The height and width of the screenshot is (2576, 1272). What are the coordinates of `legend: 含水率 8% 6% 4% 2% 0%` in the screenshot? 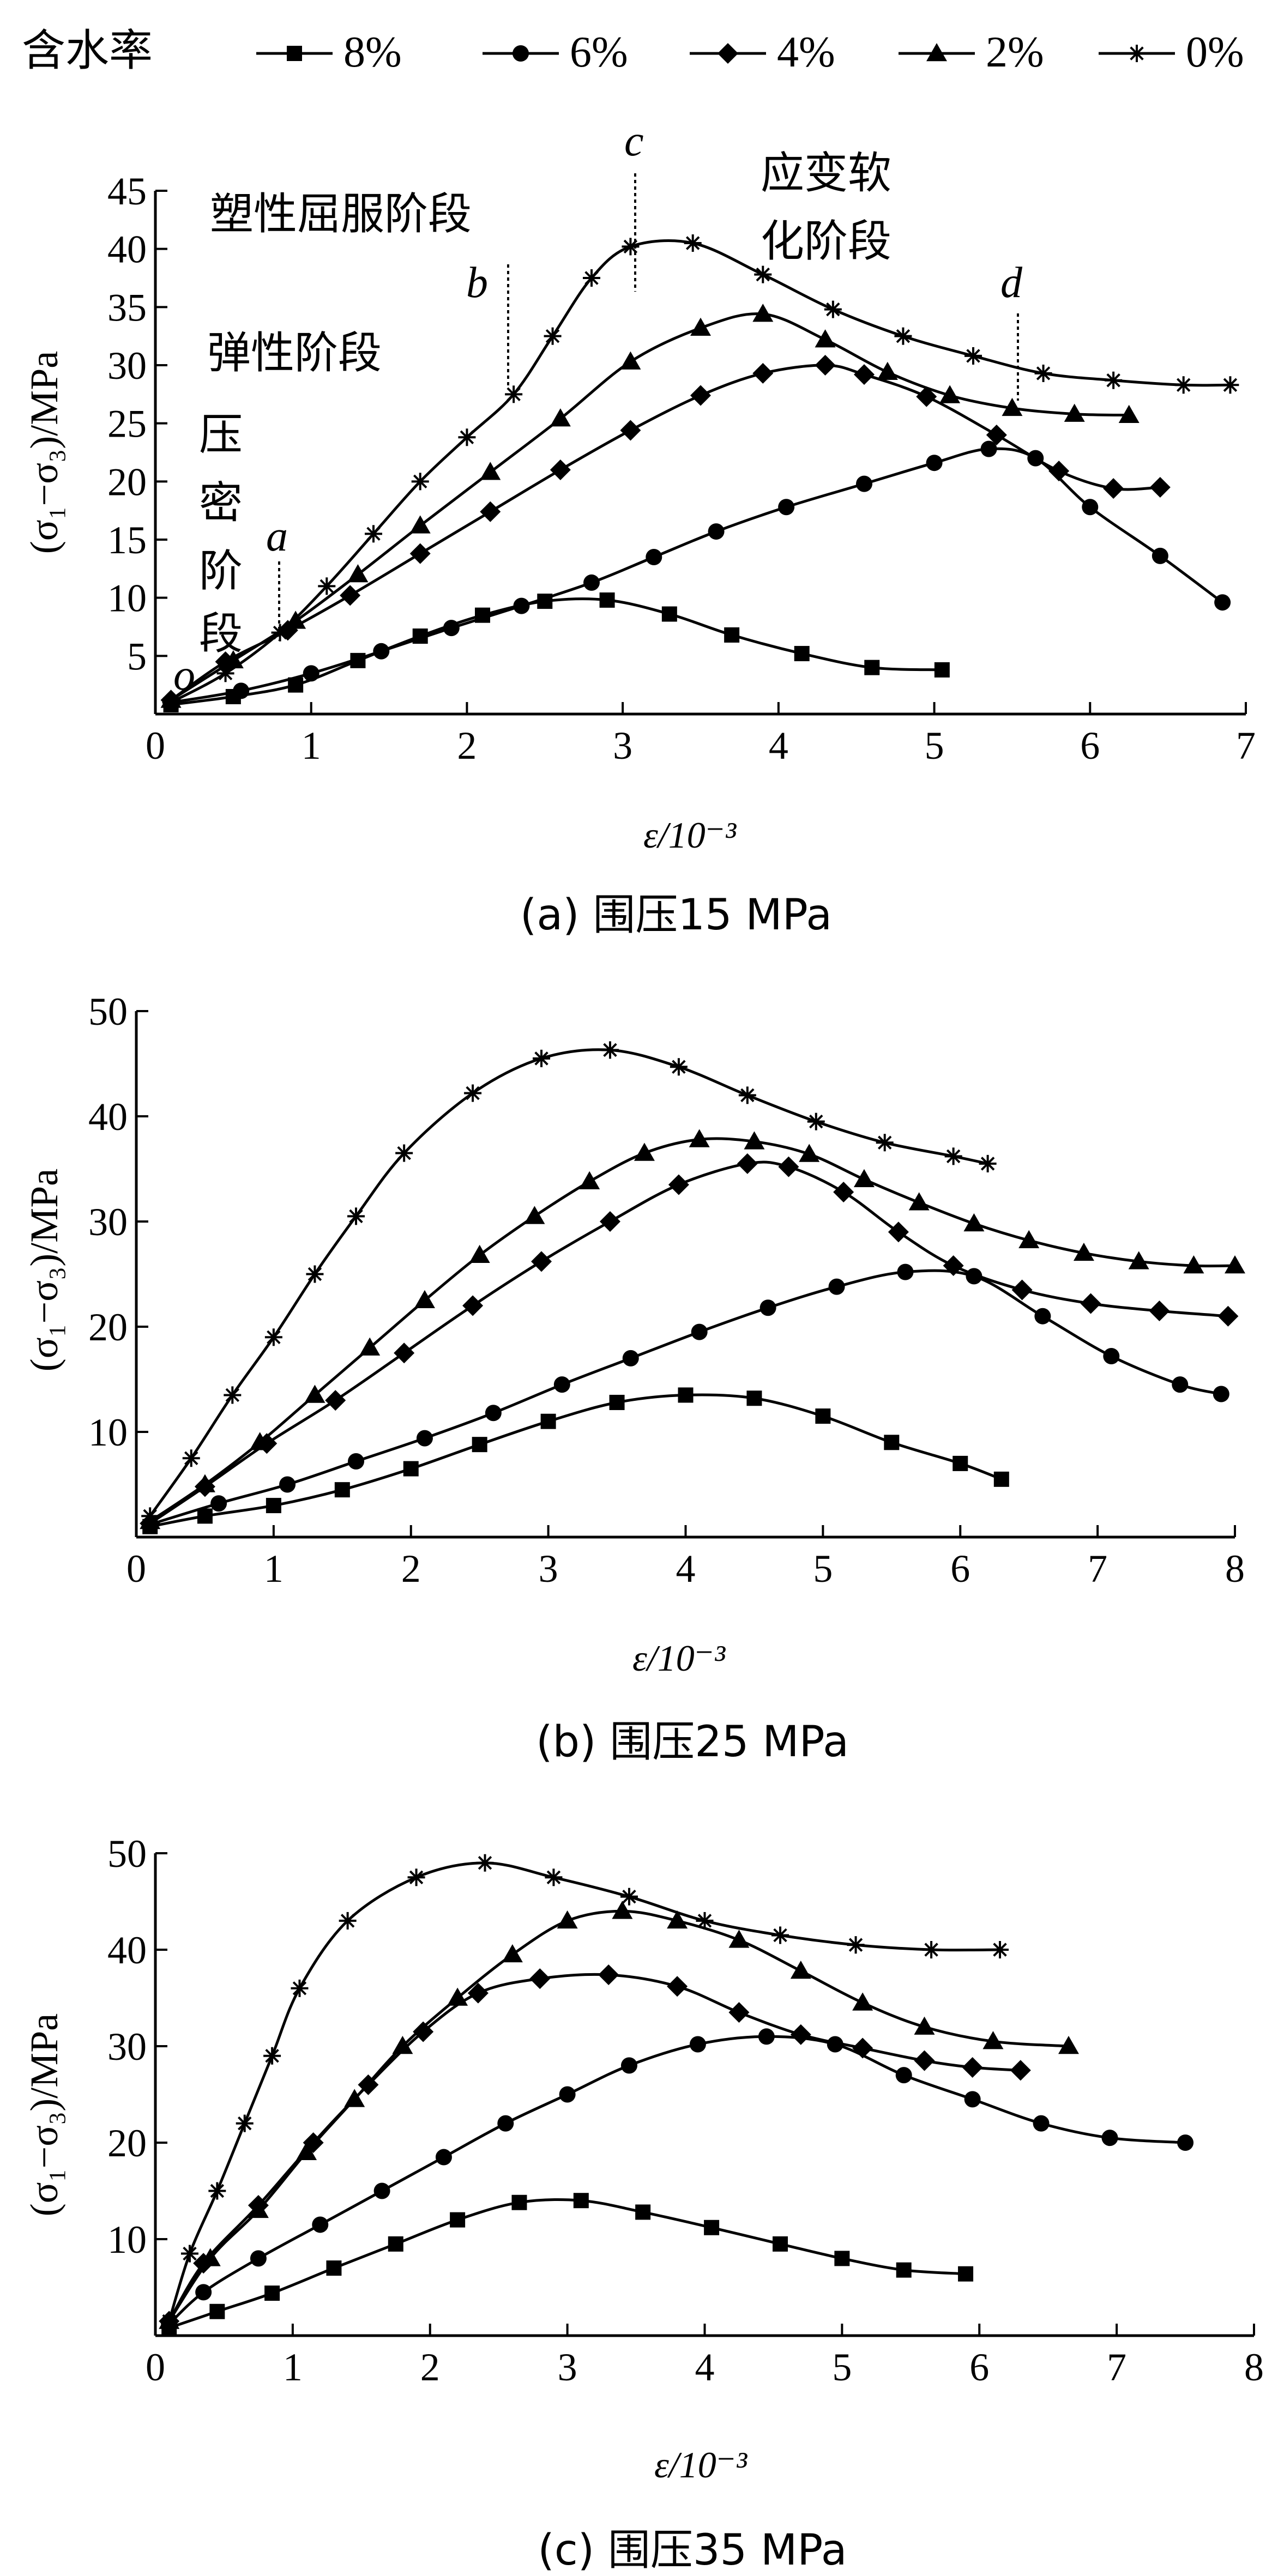 It's located at (633, 50).